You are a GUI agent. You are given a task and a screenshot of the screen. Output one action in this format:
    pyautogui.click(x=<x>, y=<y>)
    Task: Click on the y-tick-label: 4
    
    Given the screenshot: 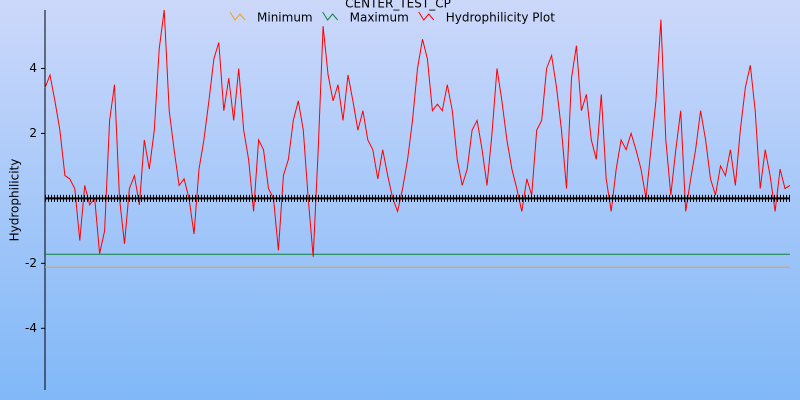 What is the action you would take?
    pyautogui.click(x=33, y=68)
    